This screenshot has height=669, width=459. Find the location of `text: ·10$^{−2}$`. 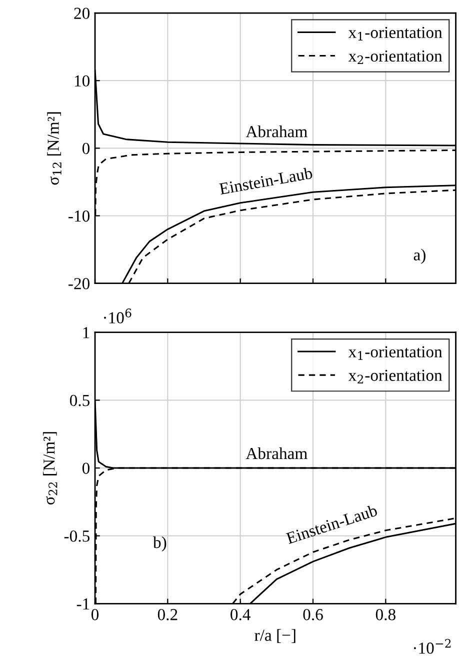

text: ·10$^{−2}$ is located at coordinates (432, 646).